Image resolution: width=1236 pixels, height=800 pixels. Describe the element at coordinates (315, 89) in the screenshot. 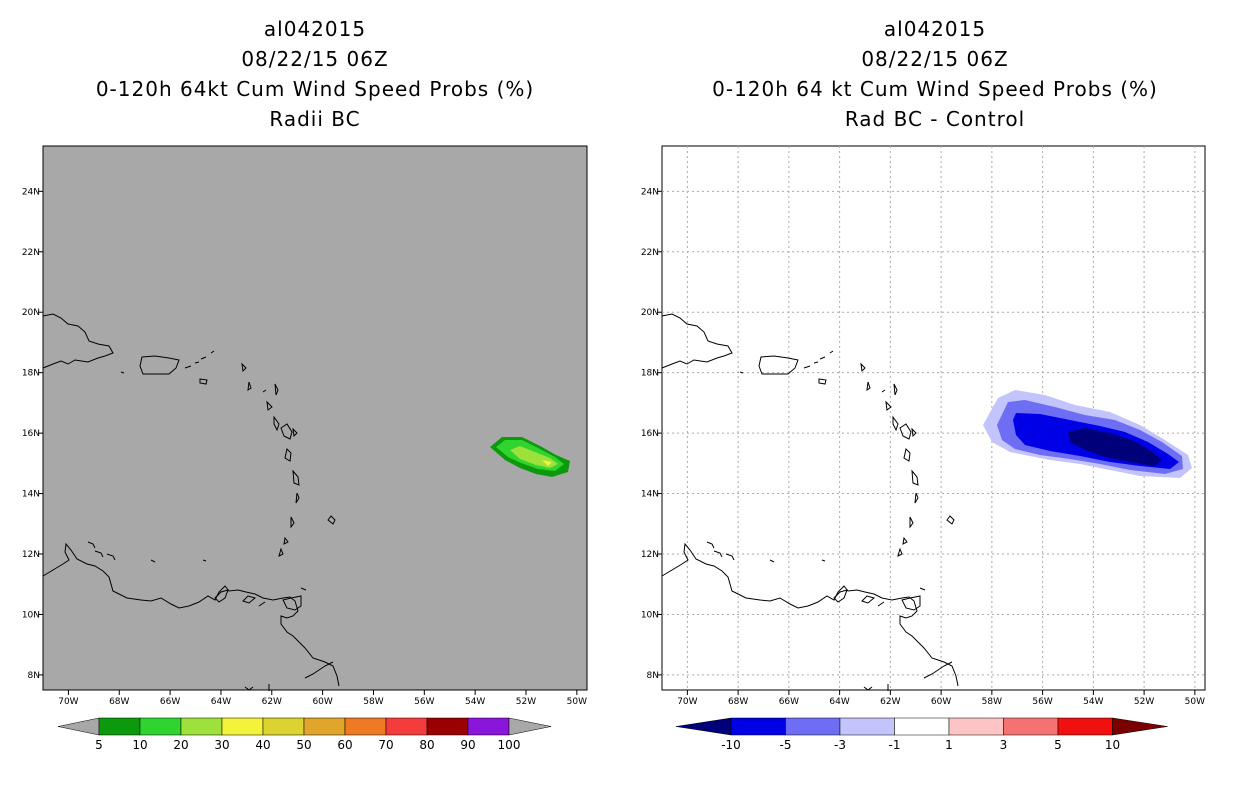

I see `product-name: 0-120h 64kt Cum Wind Speed Probs (%)` at that location.